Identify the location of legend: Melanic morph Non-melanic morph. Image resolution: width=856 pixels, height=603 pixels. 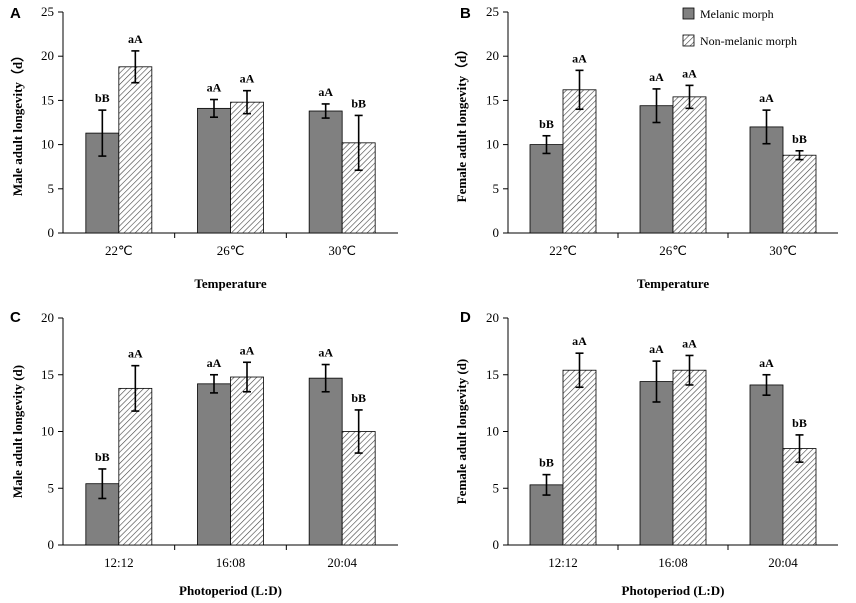
(739, 27).